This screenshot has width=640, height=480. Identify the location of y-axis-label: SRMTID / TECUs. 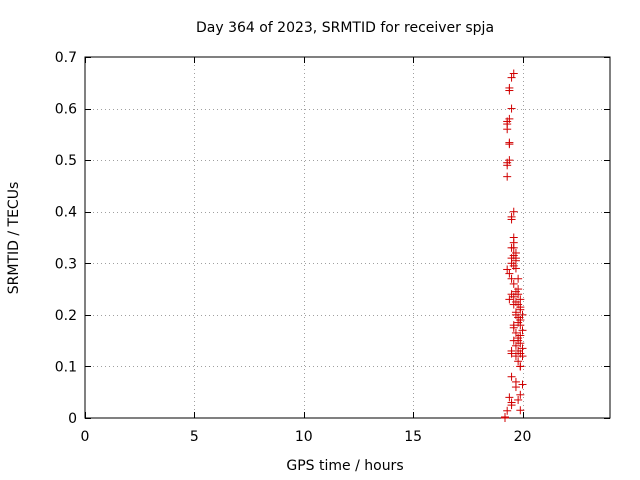
(14, 238).